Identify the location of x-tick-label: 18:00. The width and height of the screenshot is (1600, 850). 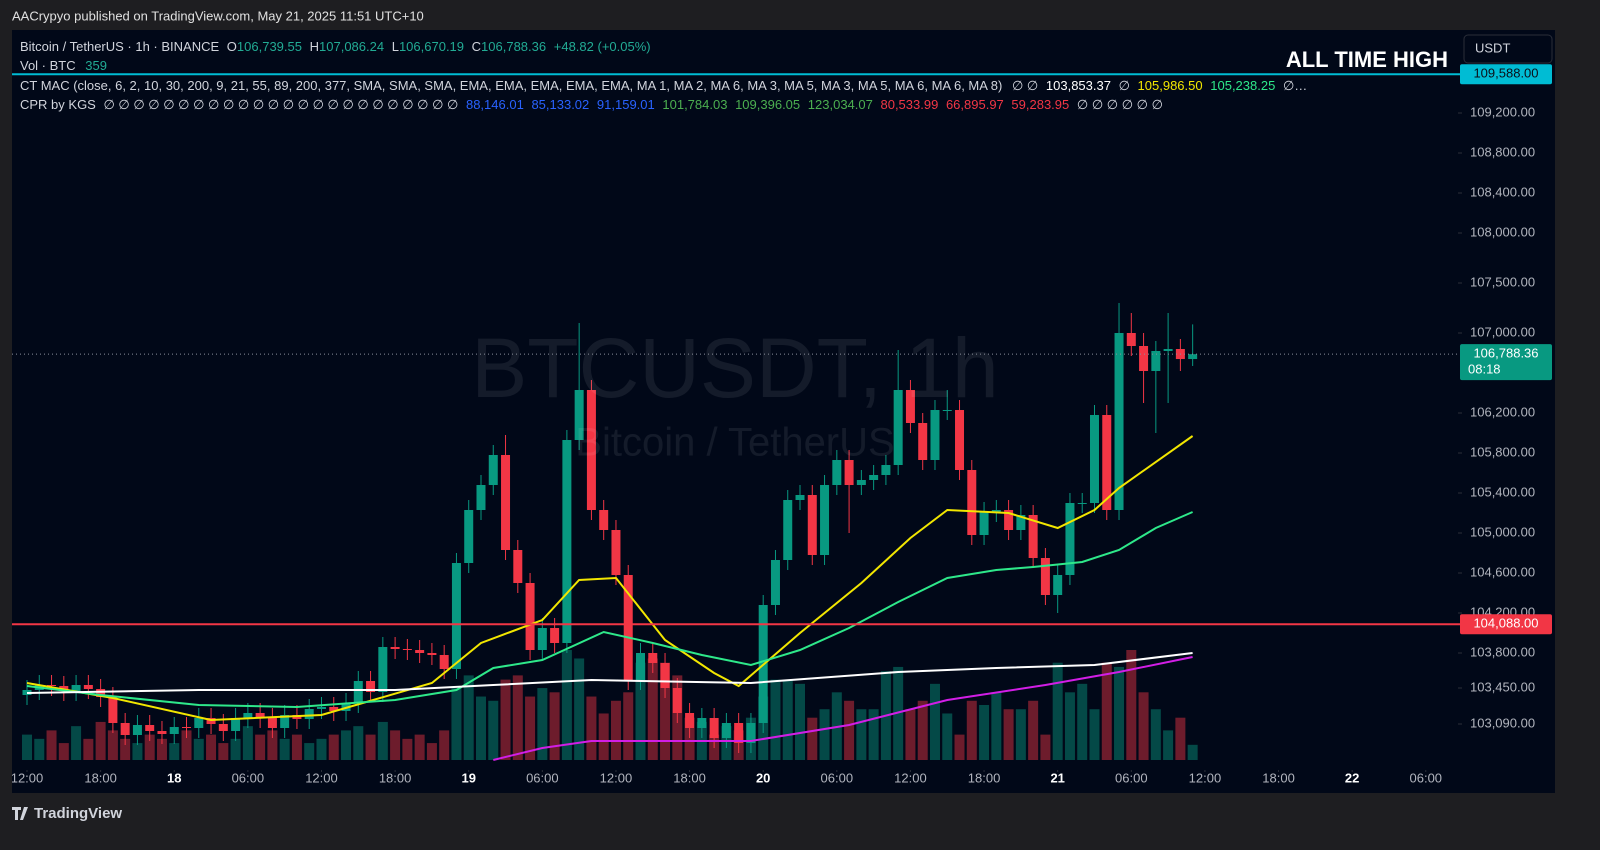
(689, 777).